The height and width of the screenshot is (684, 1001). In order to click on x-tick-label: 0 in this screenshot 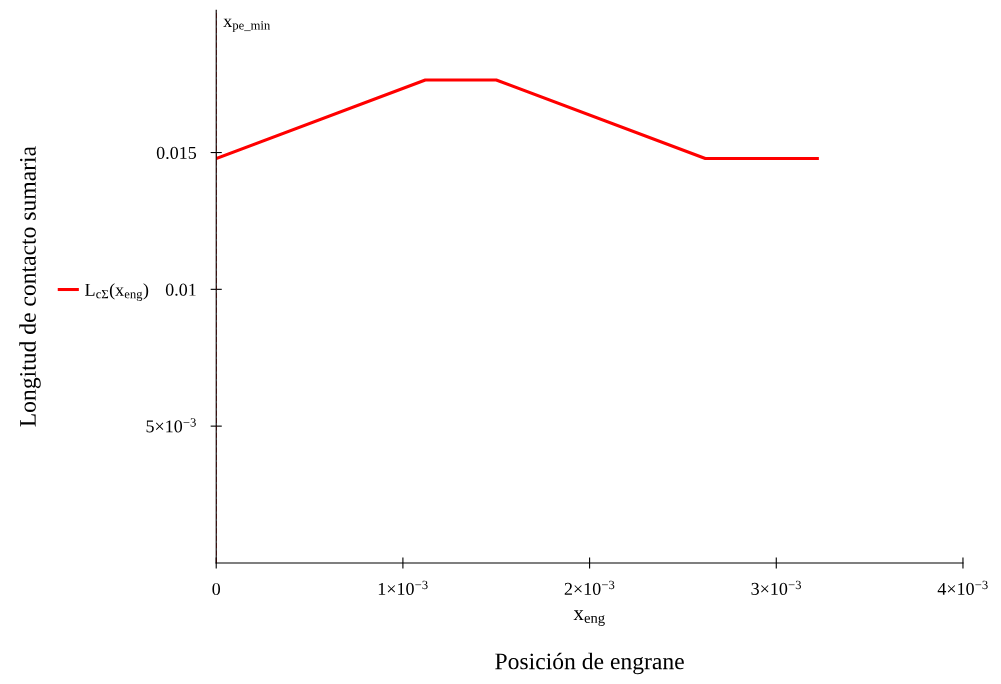, I will do `click(216, 589)`.